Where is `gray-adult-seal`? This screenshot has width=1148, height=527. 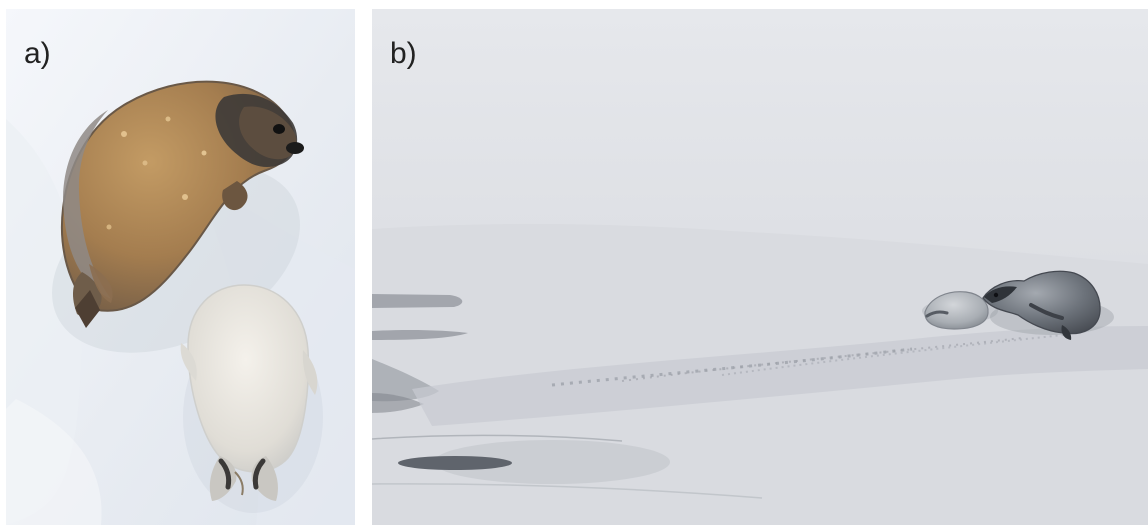
gray-adult-seal is located at coordinates (1048, 305).